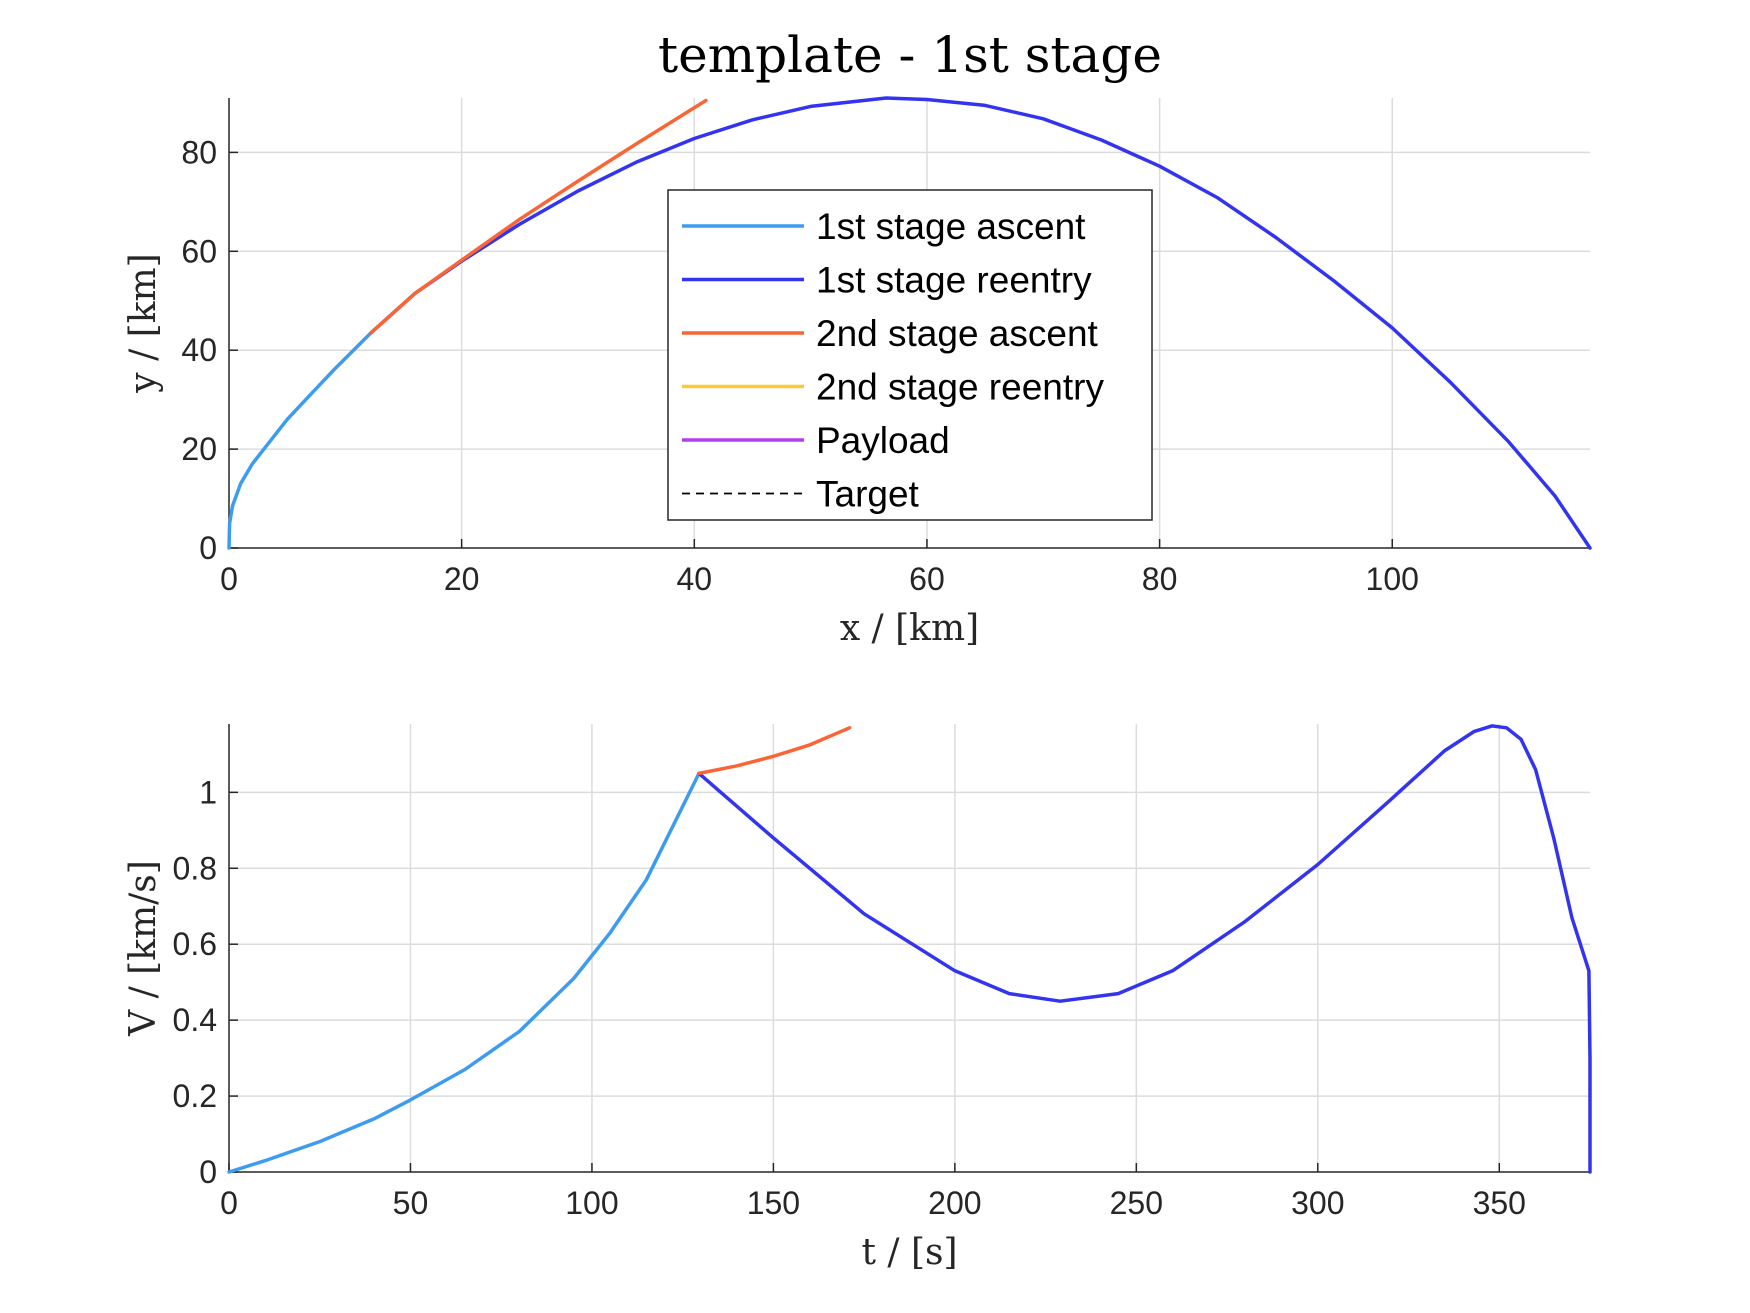 Image resolution: width=1750 pixels, height=1313 pixels. I want to click on y-tick-label: 80, so click(199, 152).